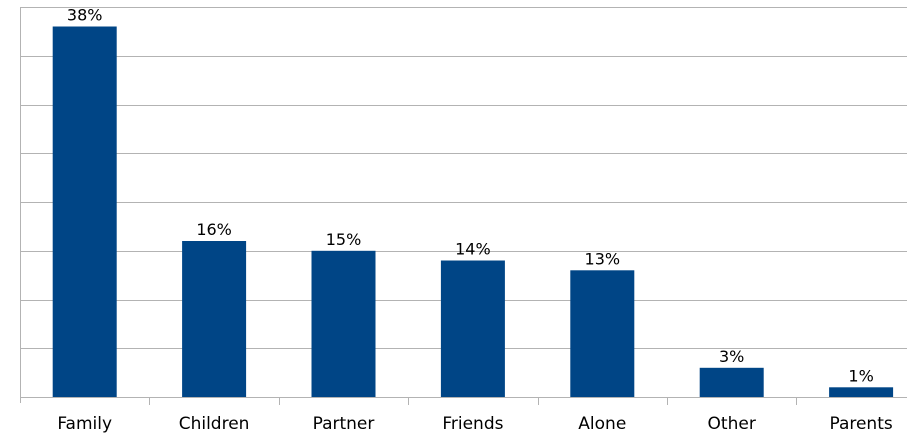  What do you see at coordinates (84, 211) in the screenshot?
I see `bar-family` at bounding box center [84, 211].